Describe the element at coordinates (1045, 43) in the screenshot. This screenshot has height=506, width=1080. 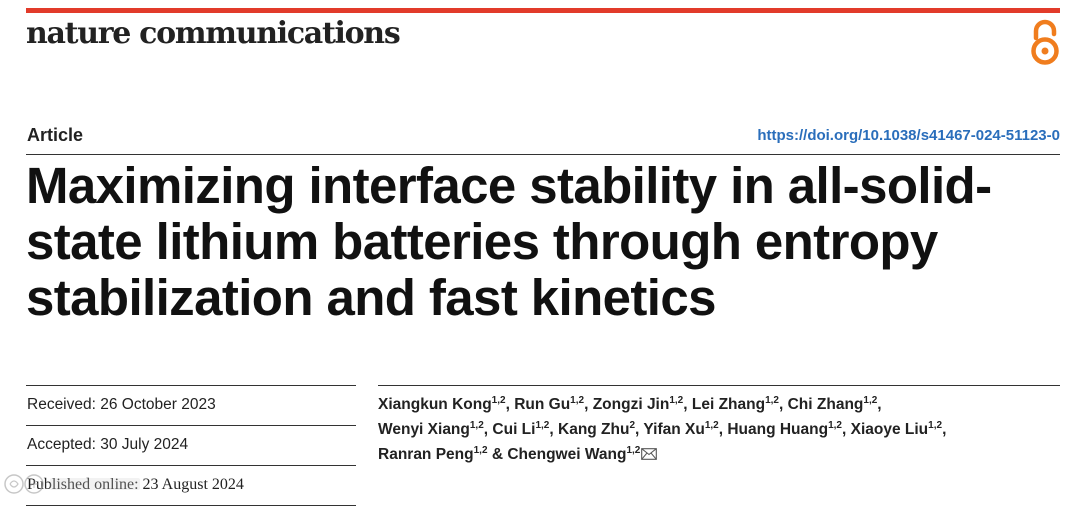
I see `open-access-icon` at that location.